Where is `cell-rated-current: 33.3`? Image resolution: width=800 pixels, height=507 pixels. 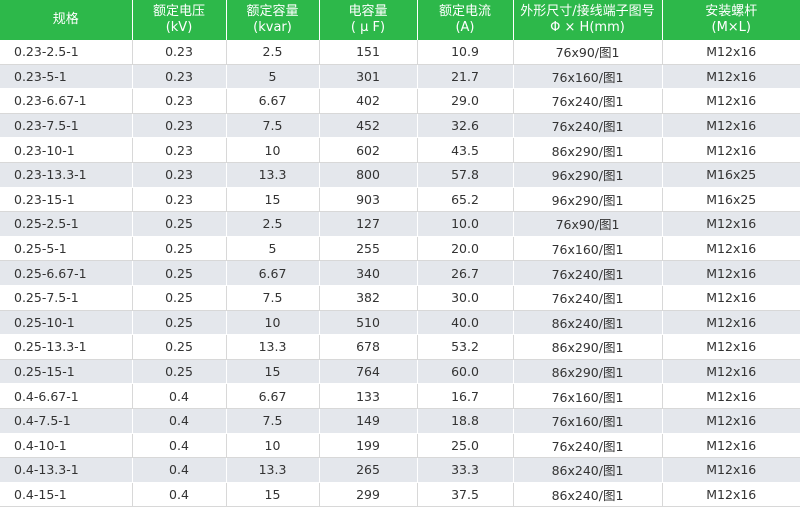
cell-rated-current: 33.3 is located at coordinates (465, 470).